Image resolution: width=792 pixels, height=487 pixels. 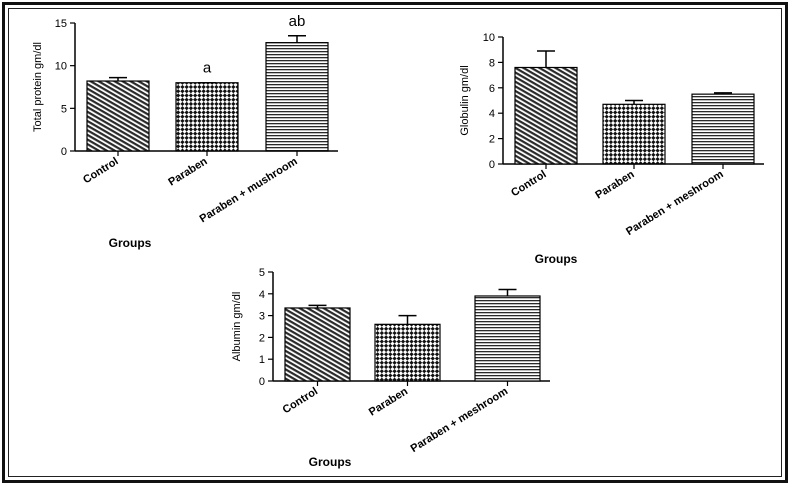 I want to click on y-axis-label: Total protein gm/dl, so click(x=38, y=87).